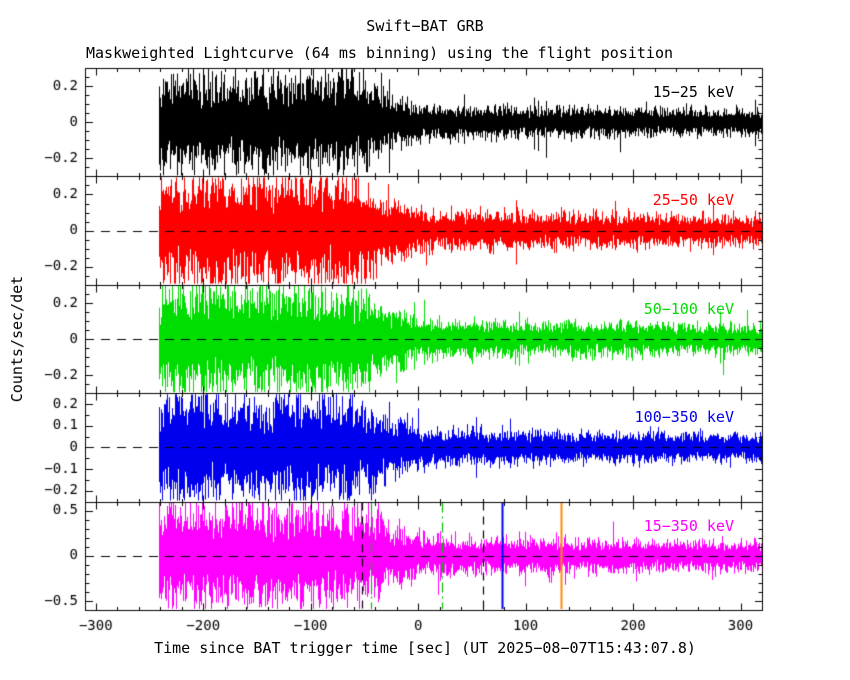 The width and height of the screenshot is (850, 680). What do you see at coordinates (693, 92) in the screenshot?
I see `panel-label-15-25-kev: 15−25 keV` at bounding box center [693, 92].